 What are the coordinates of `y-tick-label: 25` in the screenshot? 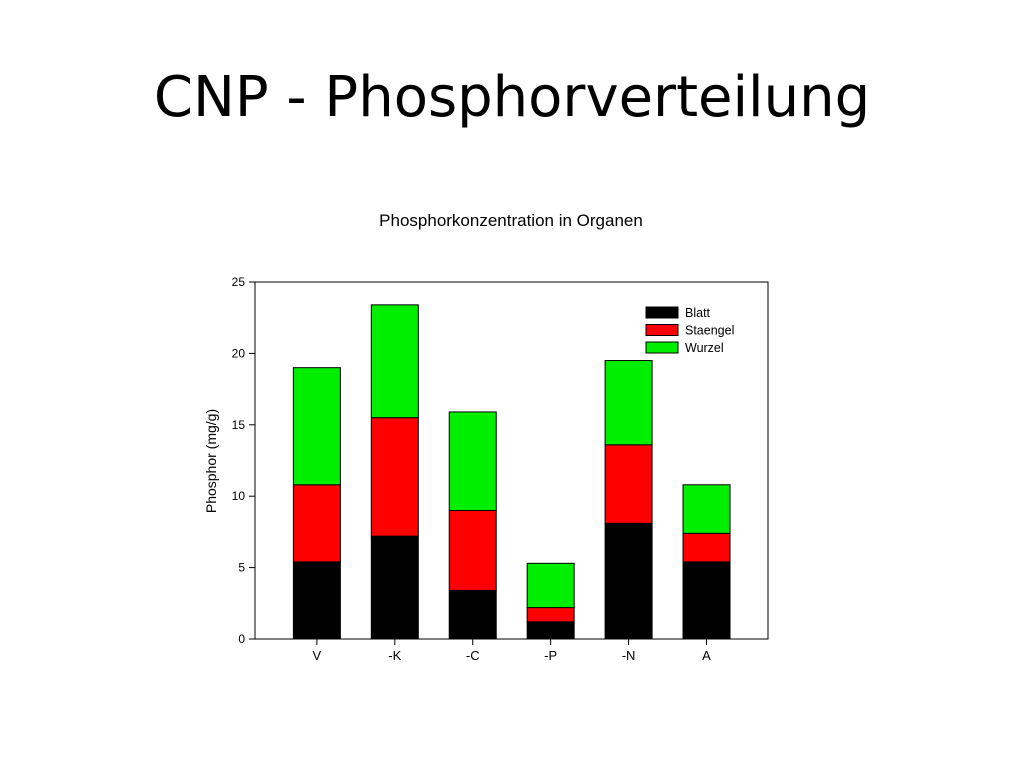 It's located at (239, 282).